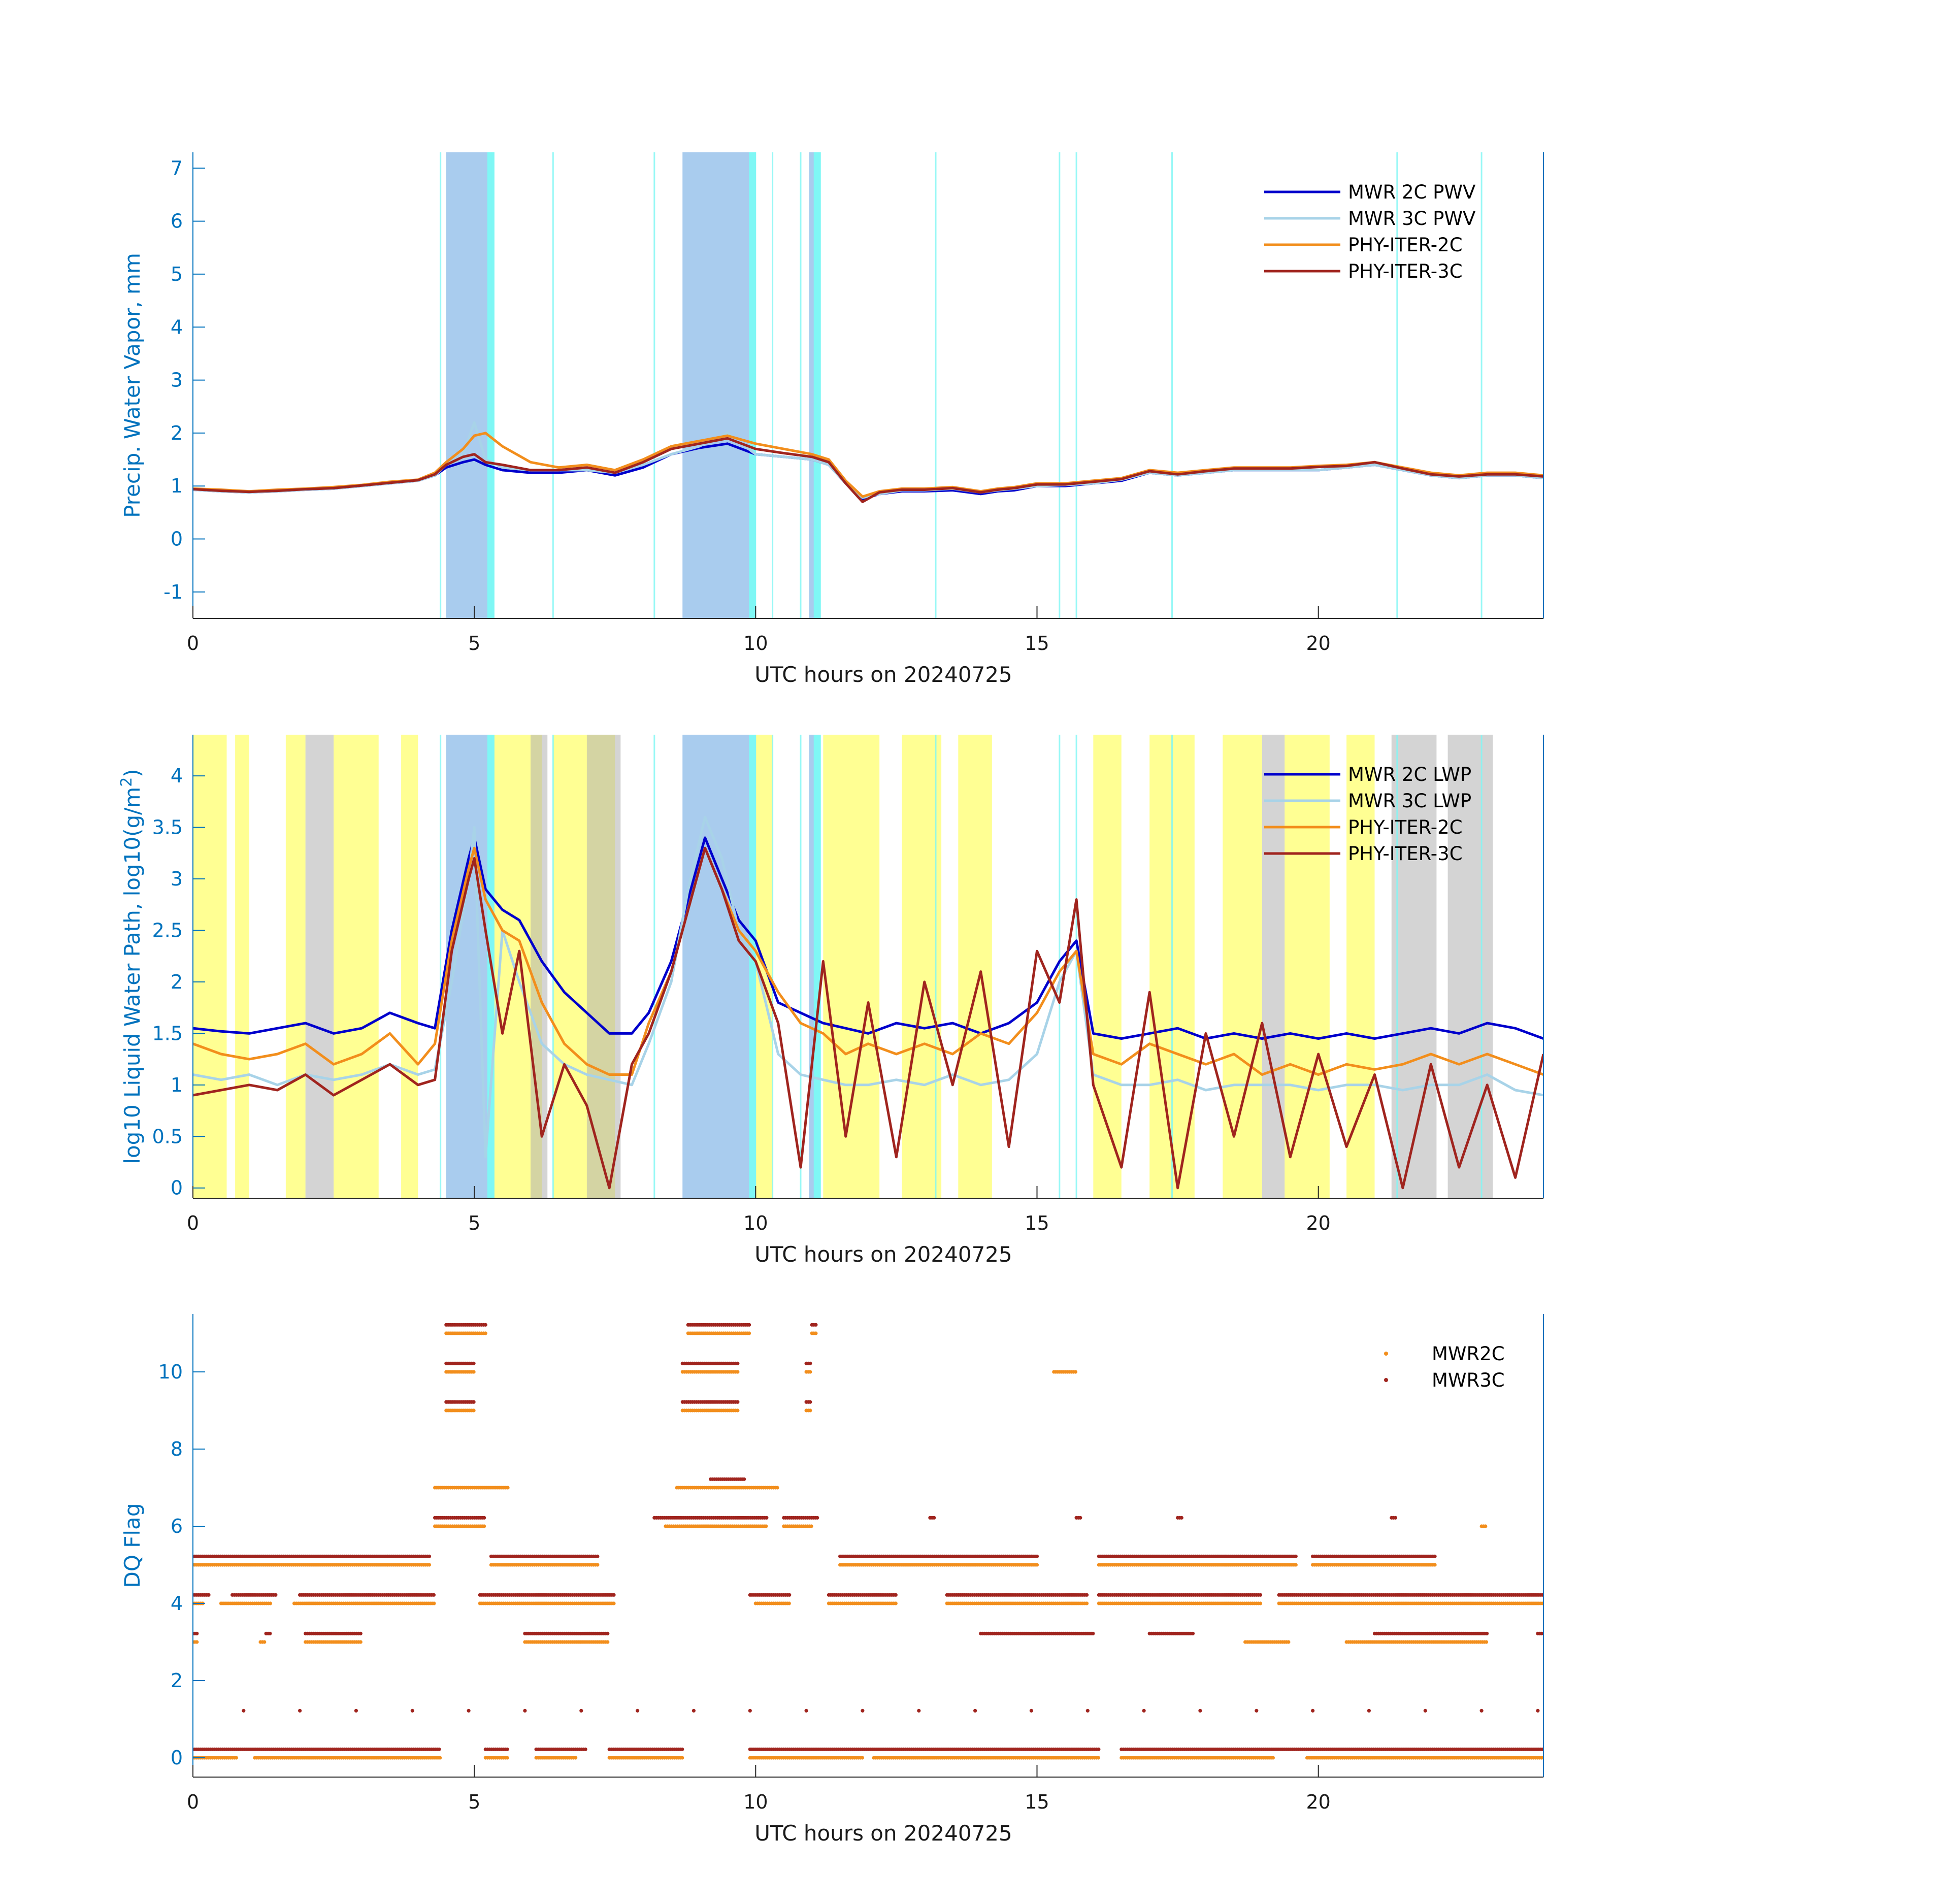 This screenshot has width=1942, height=1904. What do you see at coordinates (1409, 801) in the screenshot?
I see `legend-label: MWR 3C LWP` at bounding box center [1409, 801].